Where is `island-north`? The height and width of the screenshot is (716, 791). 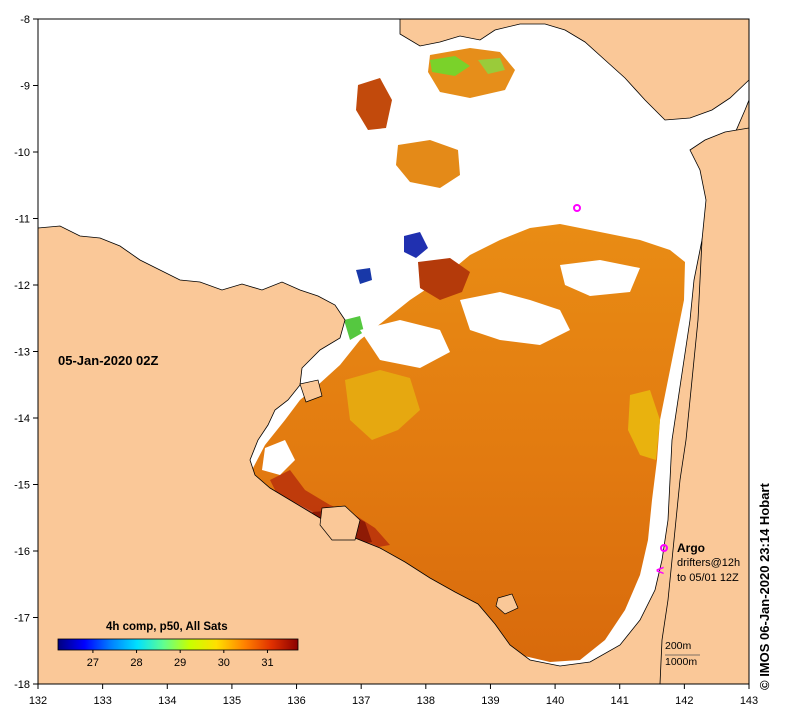
island-north is located at coordinates (311, 391).